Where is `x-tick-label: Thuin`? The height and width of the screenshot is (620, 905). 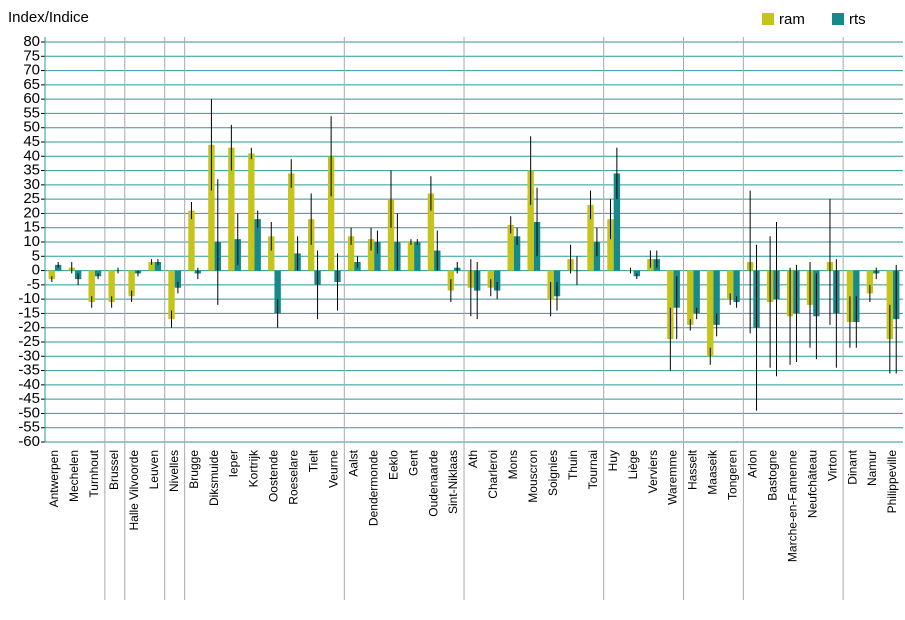
x-tick-label: Thuin is located at coordinates (573, 465).